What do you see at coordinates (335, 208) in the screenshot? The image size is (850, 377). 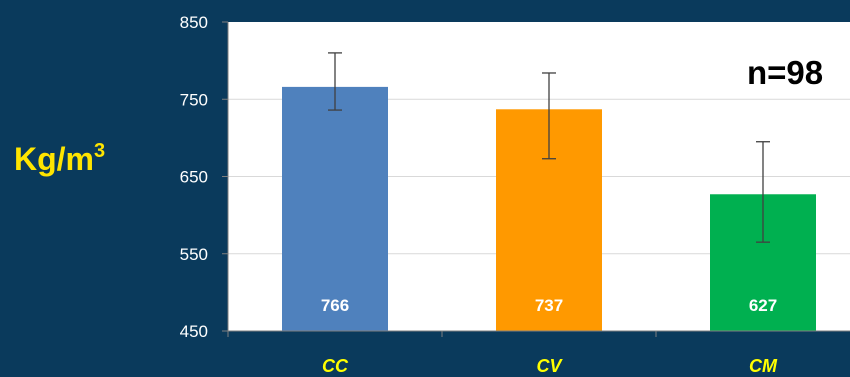 I see `bar-cc` at bounding box center [335, 208].